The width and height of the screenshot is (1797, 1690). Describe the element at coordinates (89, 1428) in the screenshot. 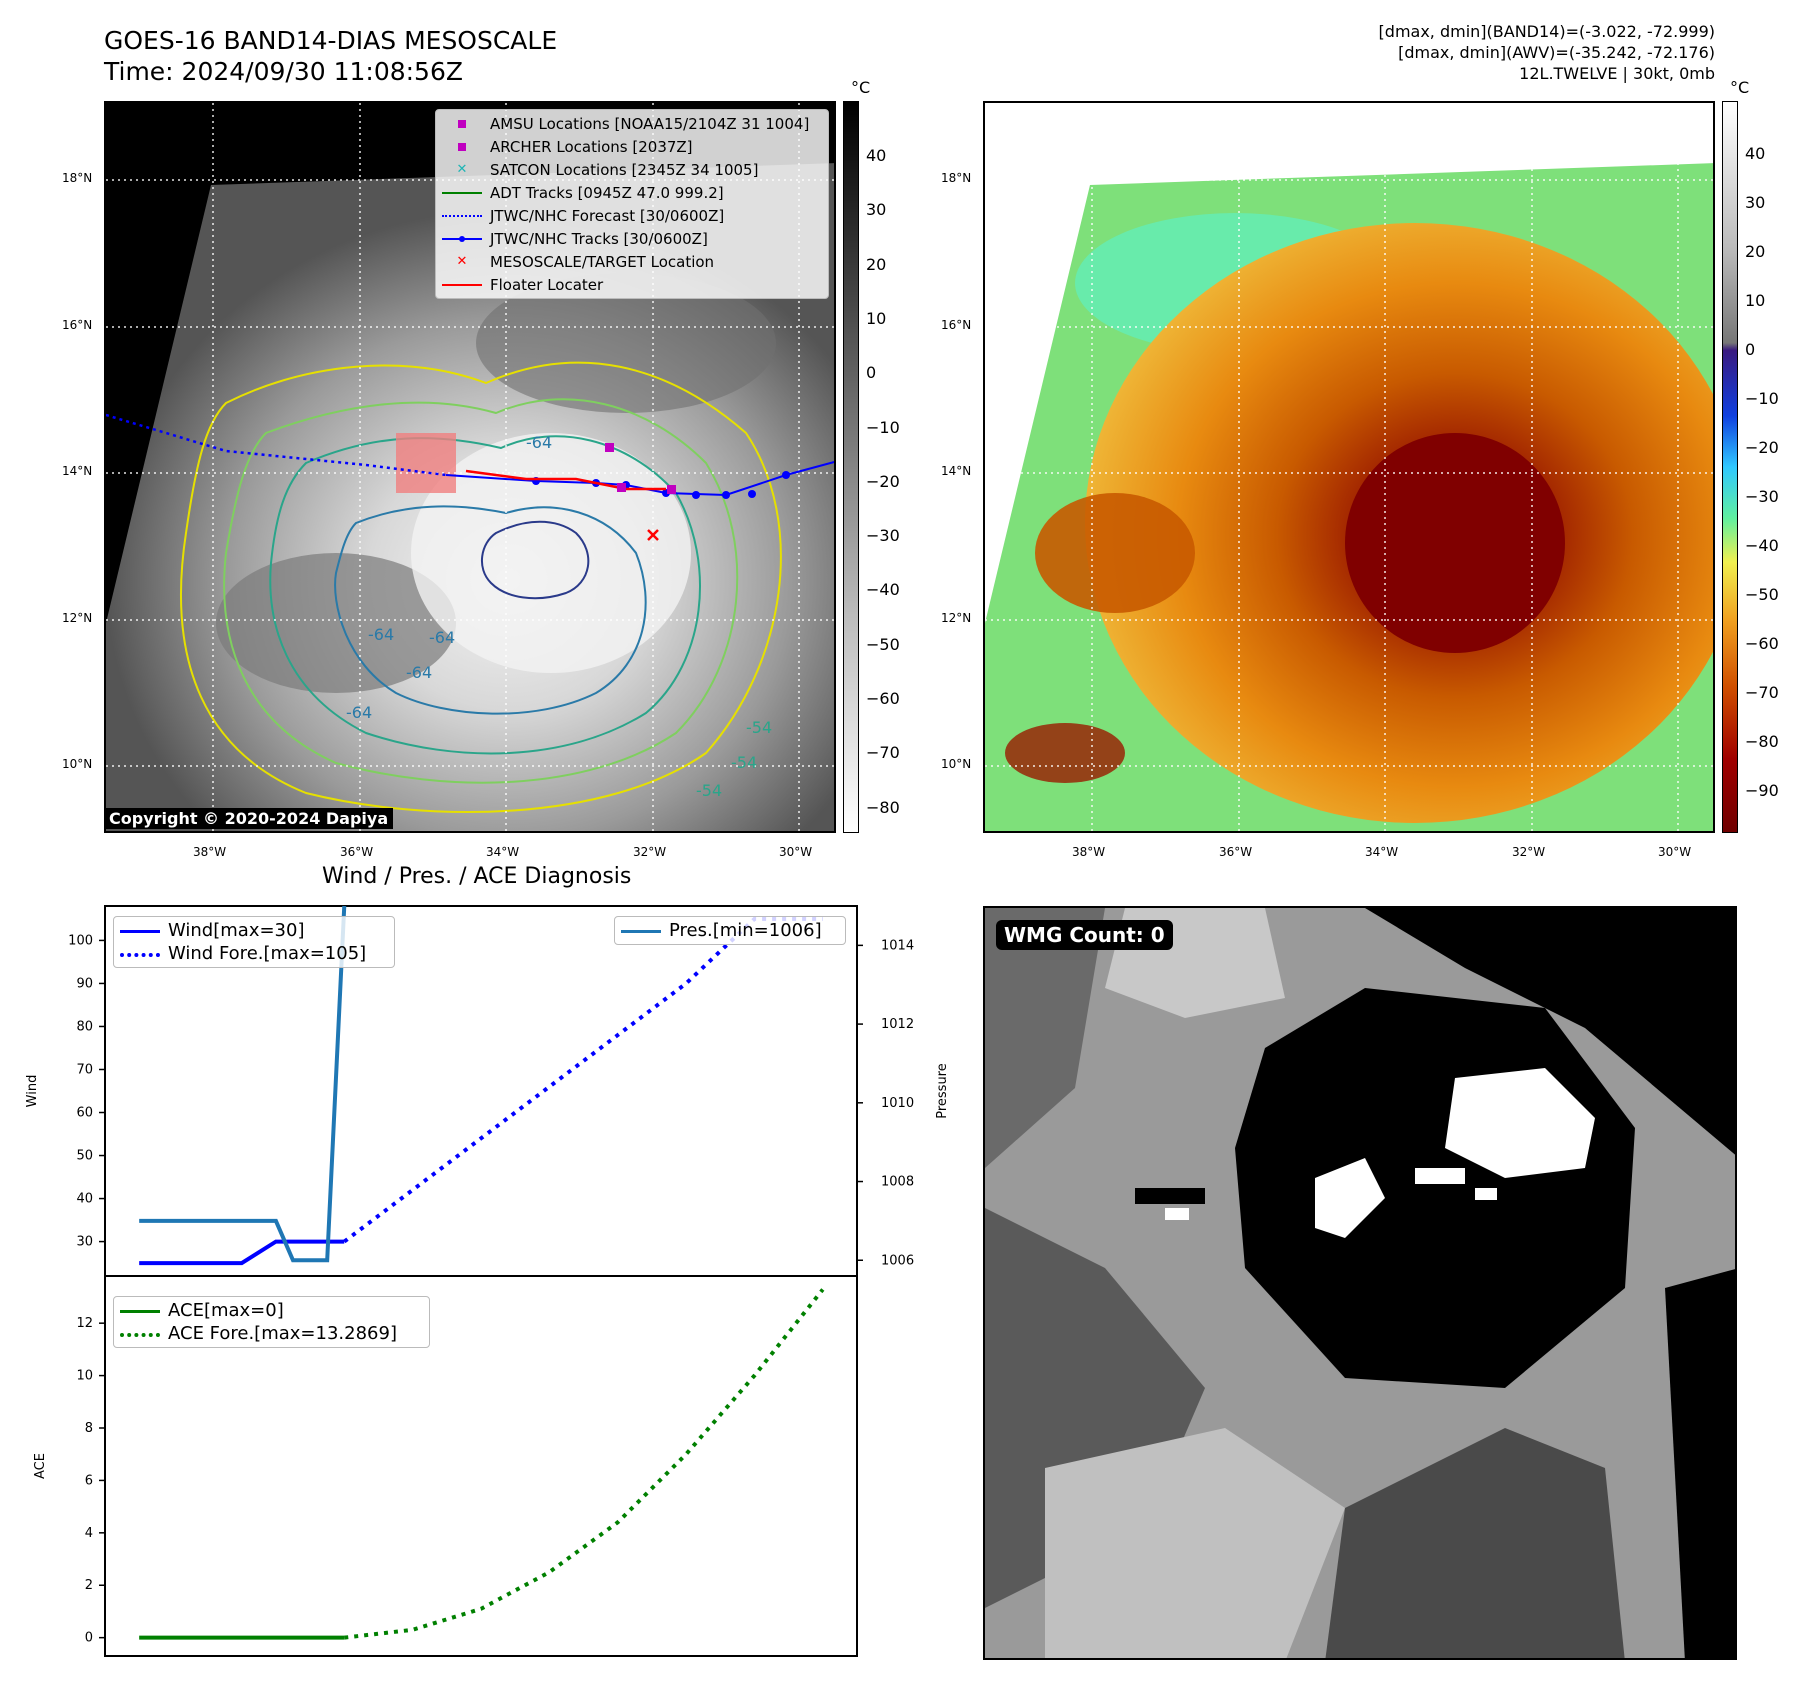

I see `ace-tick-label: 8` at that location.